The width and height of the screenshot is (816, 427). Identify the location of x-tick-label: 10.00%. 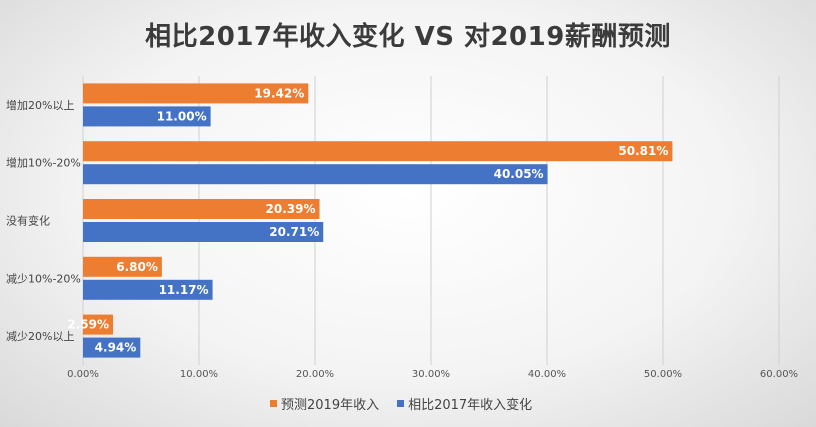
(199, 374).